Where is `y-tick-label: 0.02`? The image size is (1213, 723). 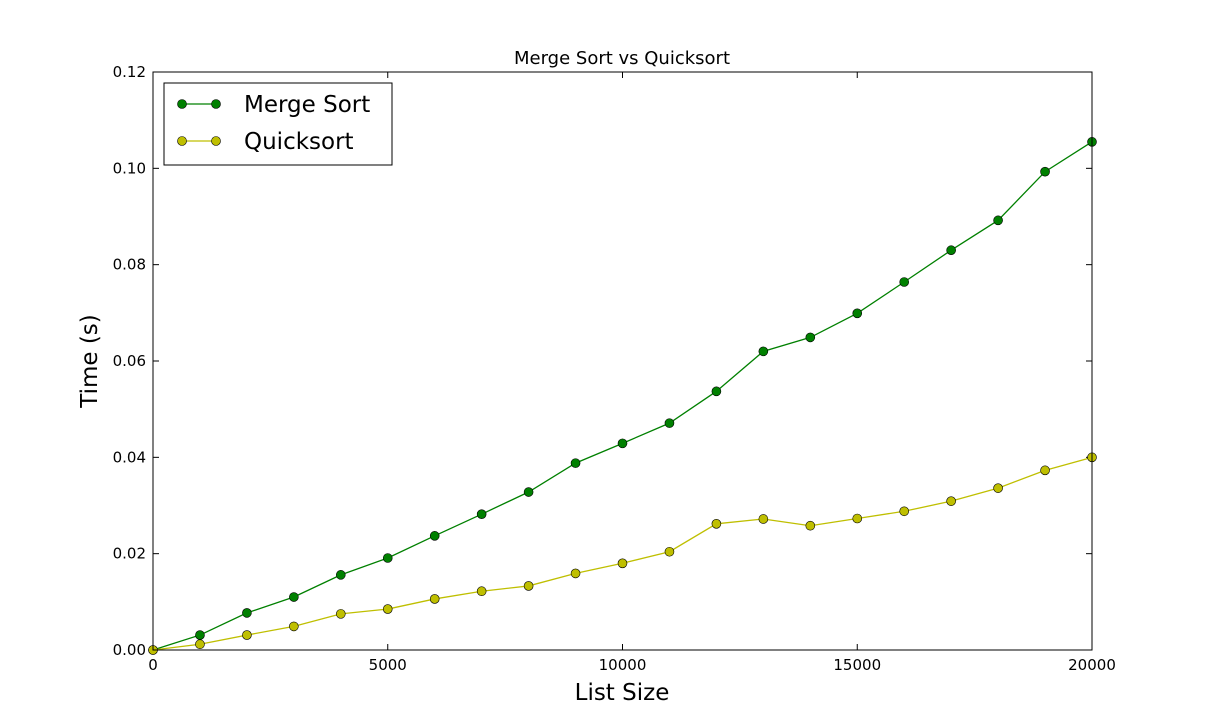
y-tick-label: 0.02 is located at coordinates (129, 554).